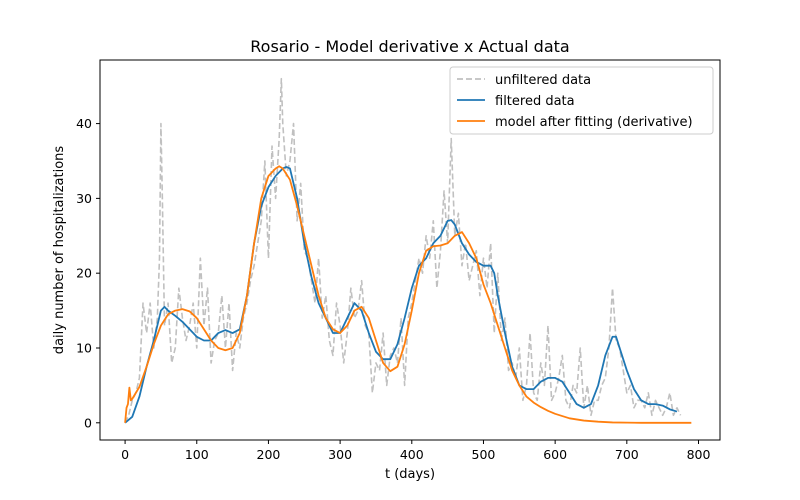 This screenshot has width=800, height=500. What do you see at coordinates (84, 123) in the screenshot?
I see `y-tick-label: 40` at bounding box center [84, 123].